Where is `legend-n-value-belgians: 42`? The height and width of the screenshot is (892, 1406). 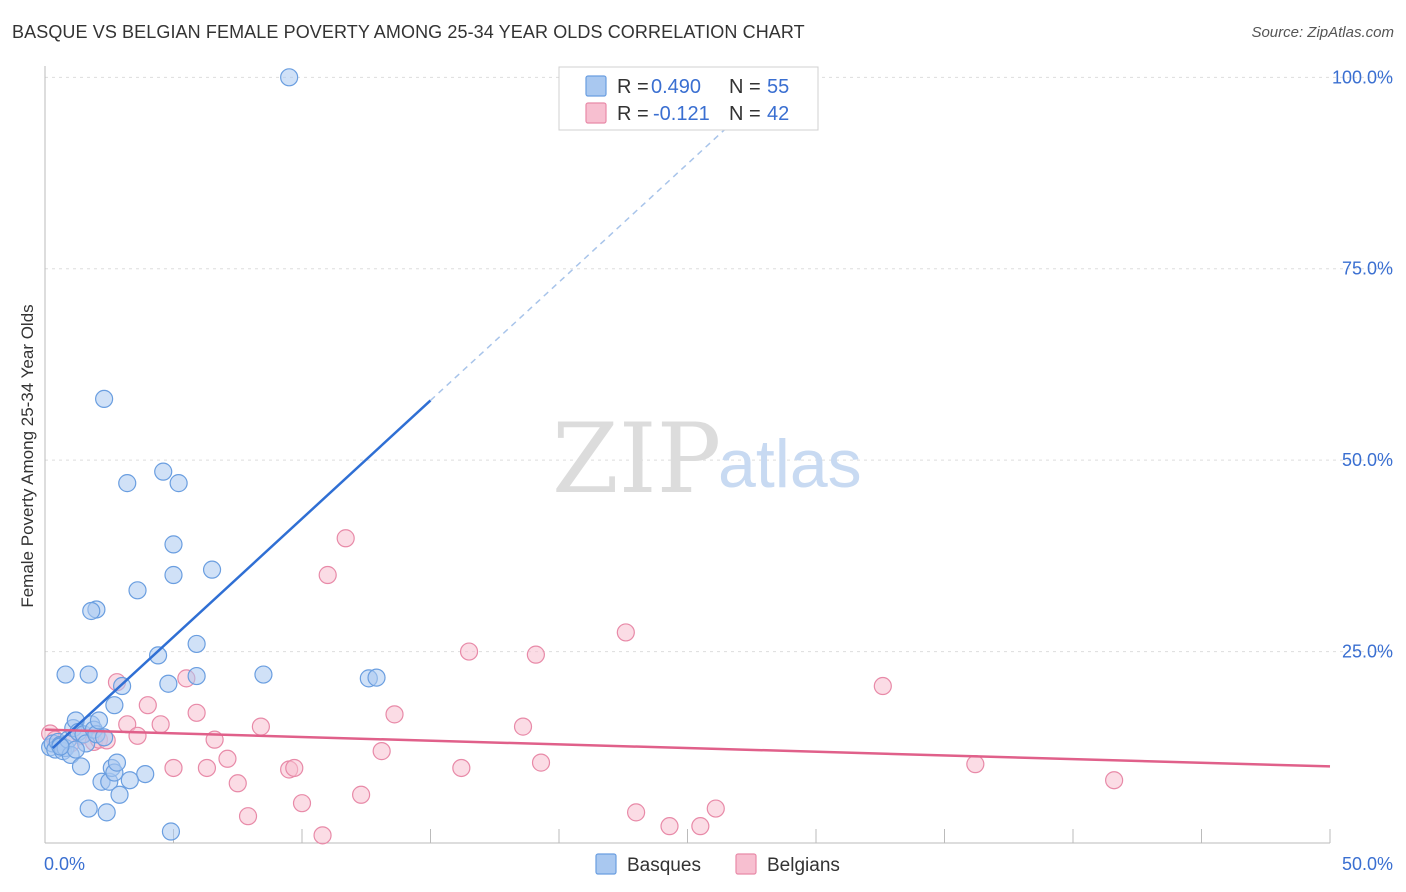
legend-n-value-belgians: 42 is located at coordinates (778, 114).